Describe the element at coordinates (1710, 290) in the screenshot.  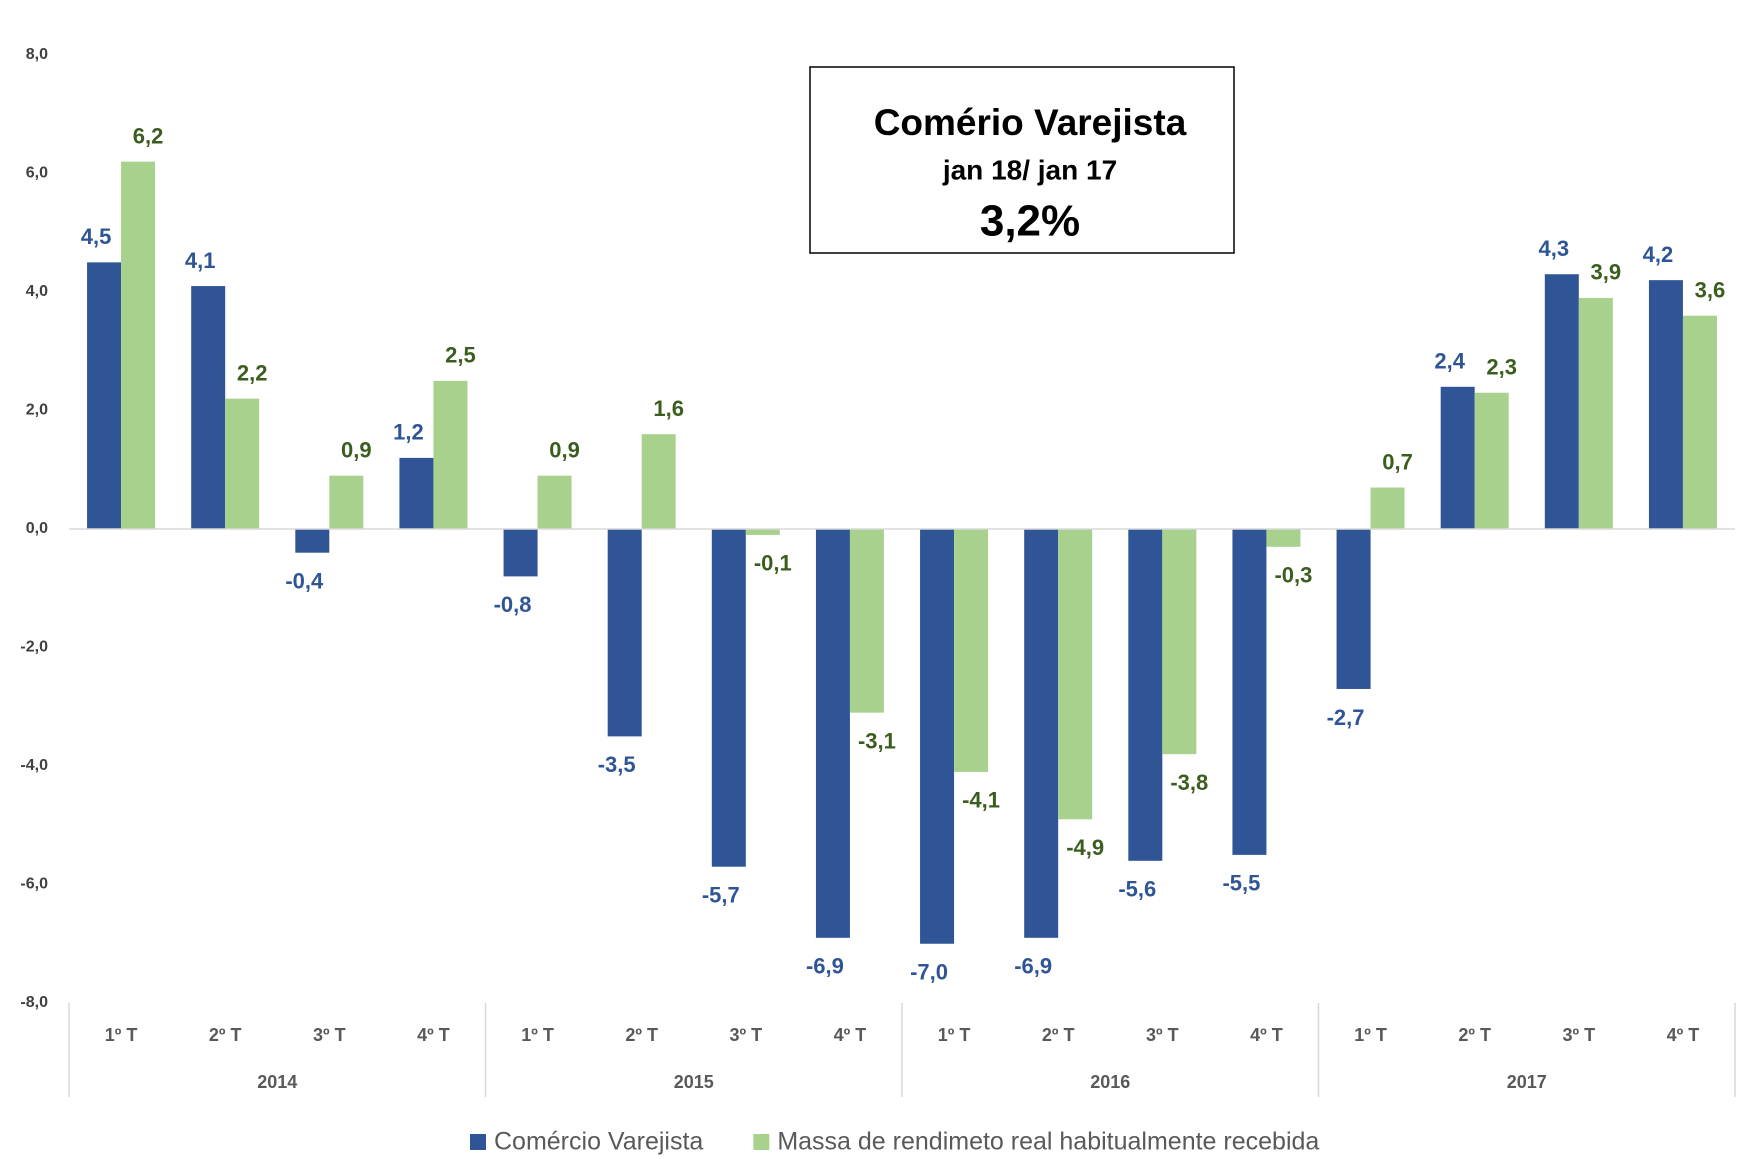
I see `data-label: 3,6` at that location.